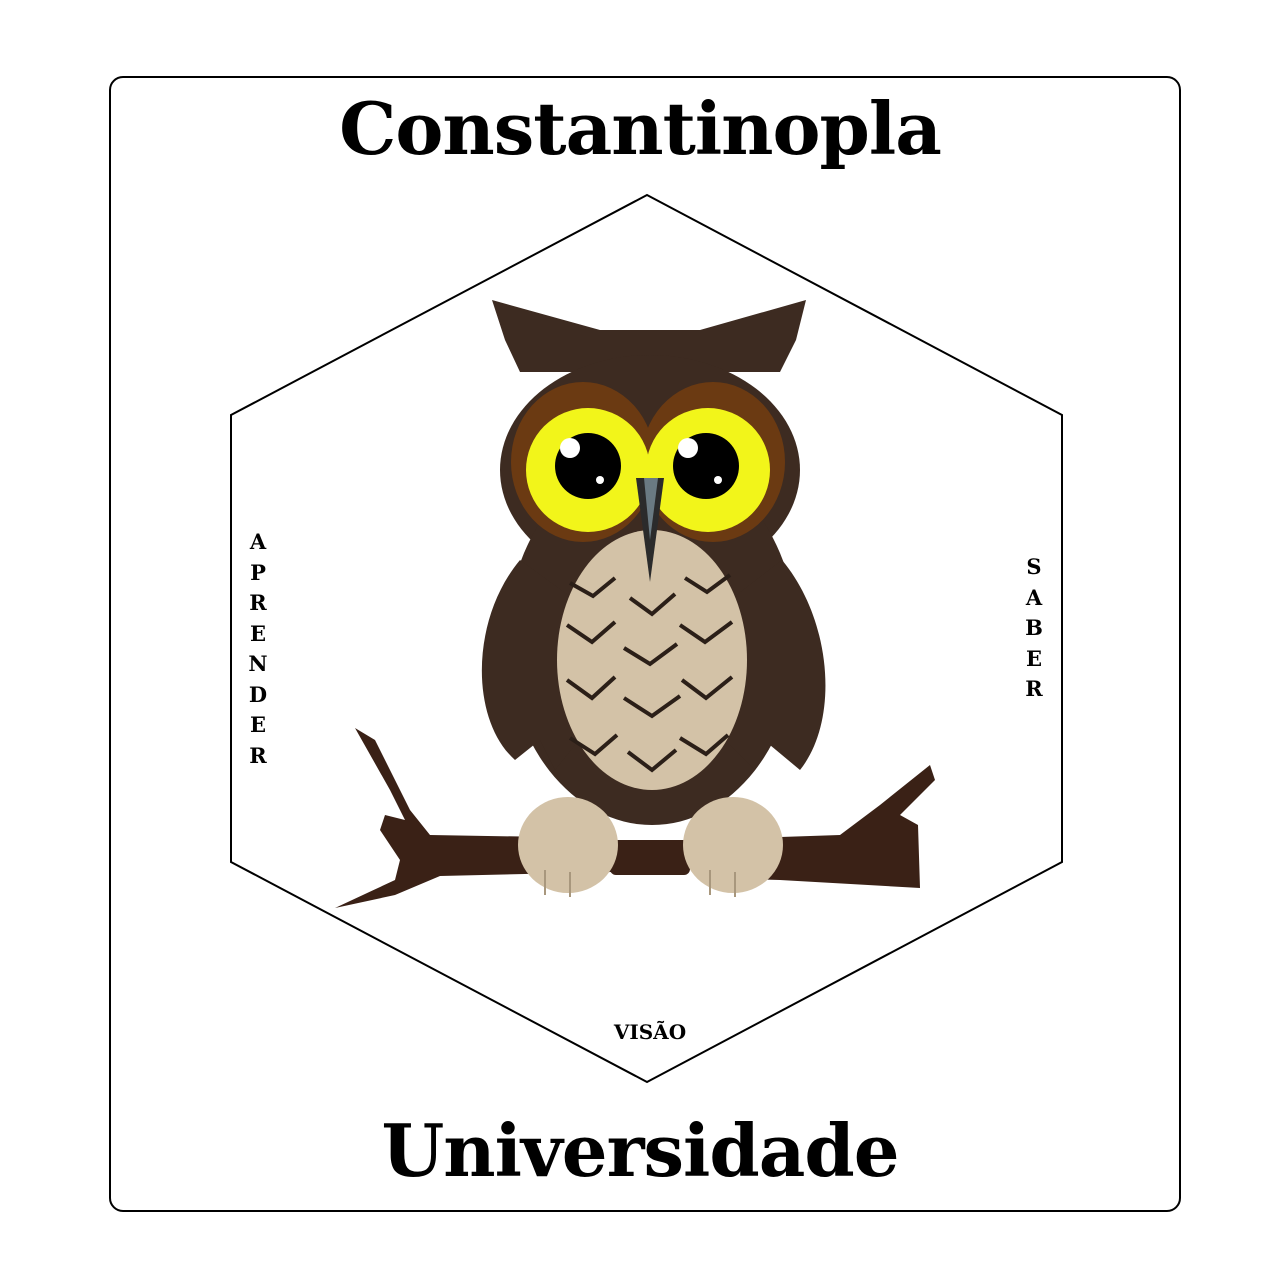  What do you see at coordinates (640, 1150) in the screenshot?
I see `logo-subtitle: Universidade` at bounding box center [640, 1150].